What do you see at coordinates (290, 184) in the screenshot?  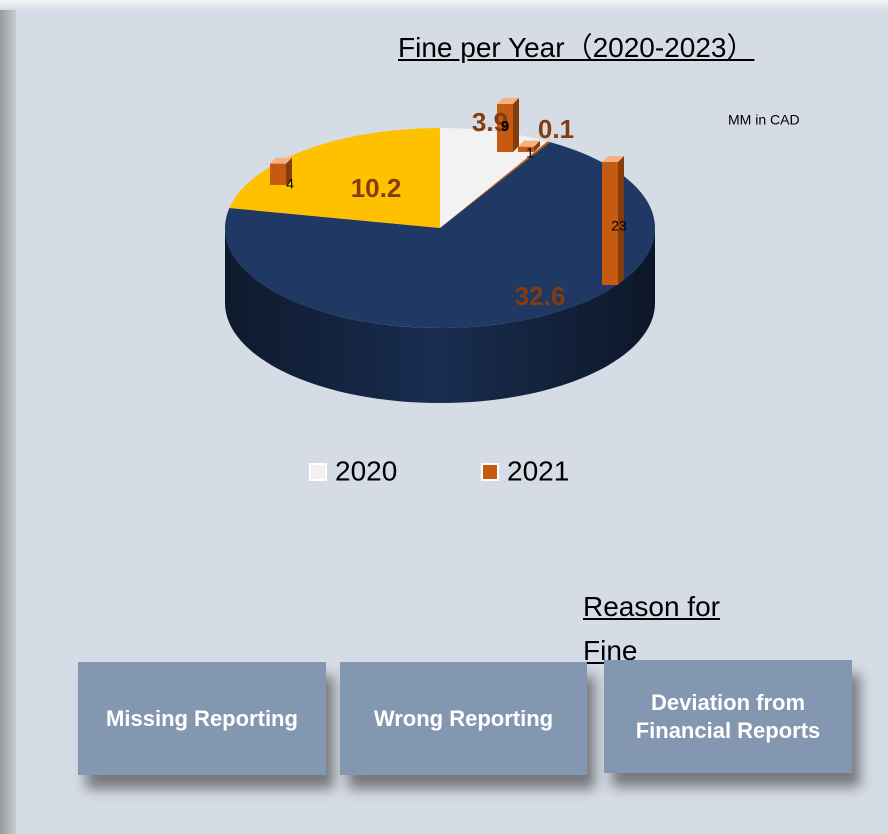 I see `bar-label: 4` at bounding box center [290, 184].